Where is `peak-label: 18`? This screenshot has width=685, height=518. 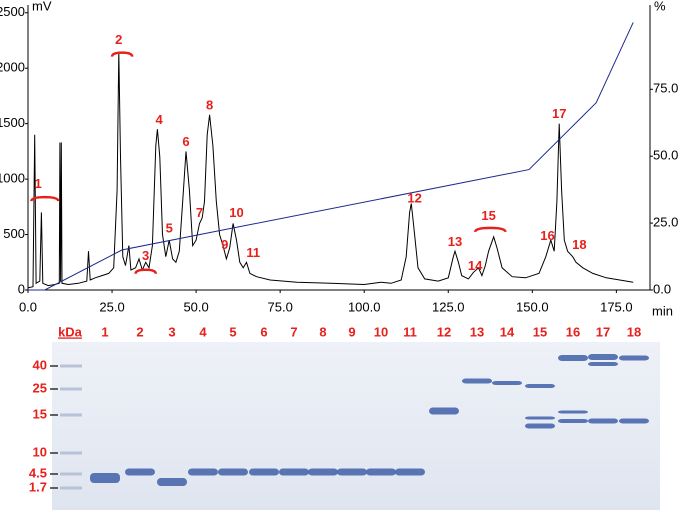 peak-label: 18 is located at coordinates (579, 244).